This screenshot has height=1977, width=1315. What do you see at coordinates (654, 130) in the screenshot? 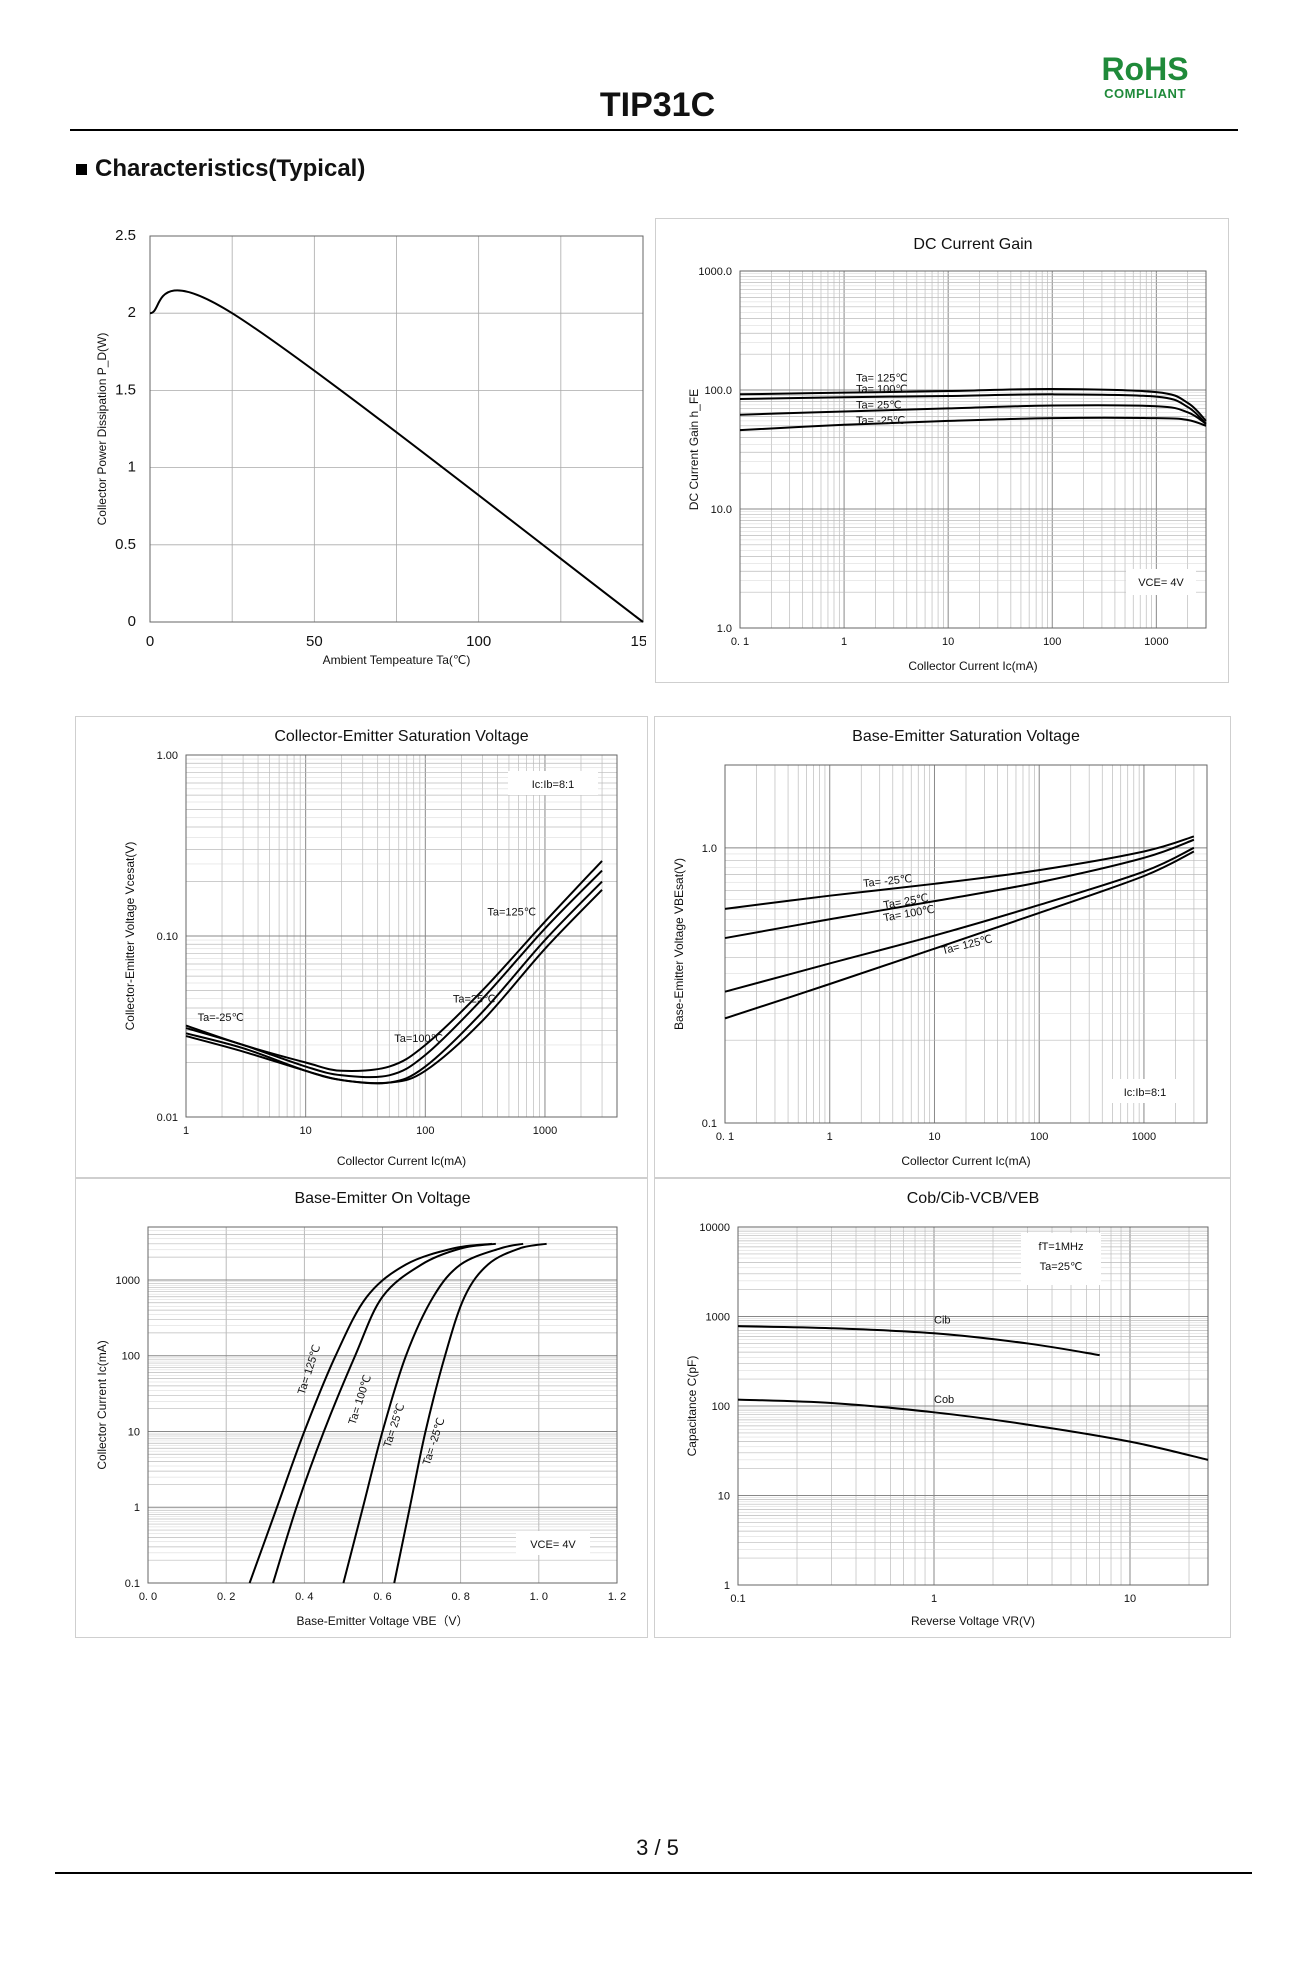
I see `header-divider` at bounding box center [654, 130].